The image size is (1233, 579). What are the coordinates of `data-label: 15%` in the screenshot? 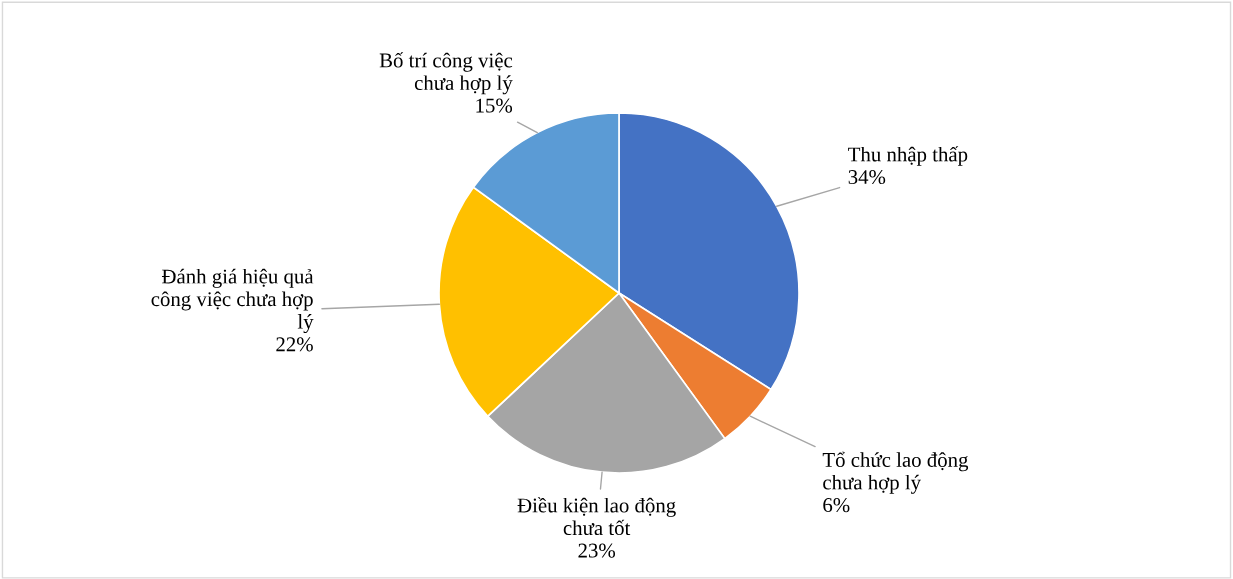 It's located at (494, 105).